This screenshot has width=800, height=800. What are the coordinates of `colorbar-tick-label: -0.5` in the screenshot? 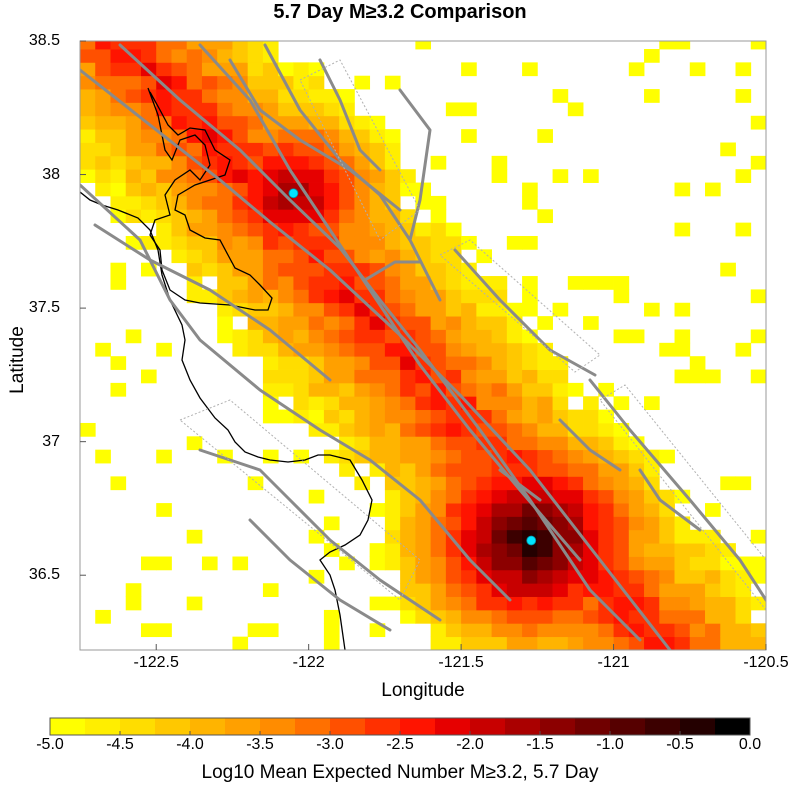 It's located at (680, 744).